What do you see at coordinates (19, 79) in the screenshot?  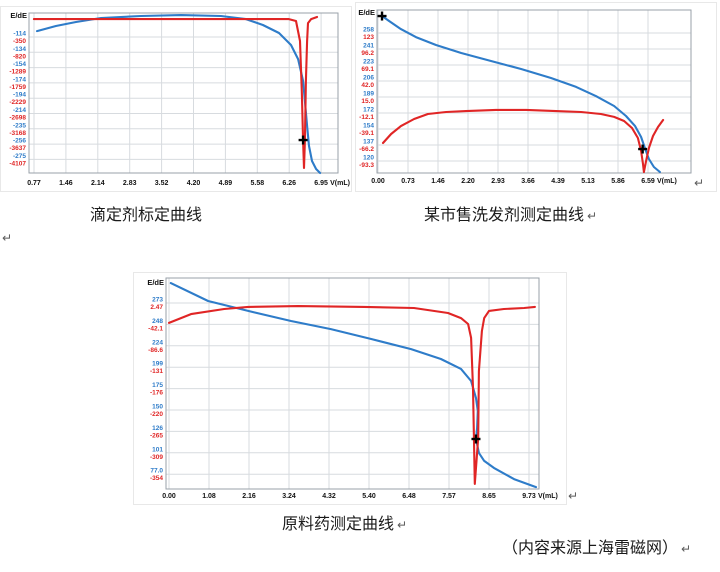 I see `y-tick-label-E: -174` at bounding box center [19, 79].